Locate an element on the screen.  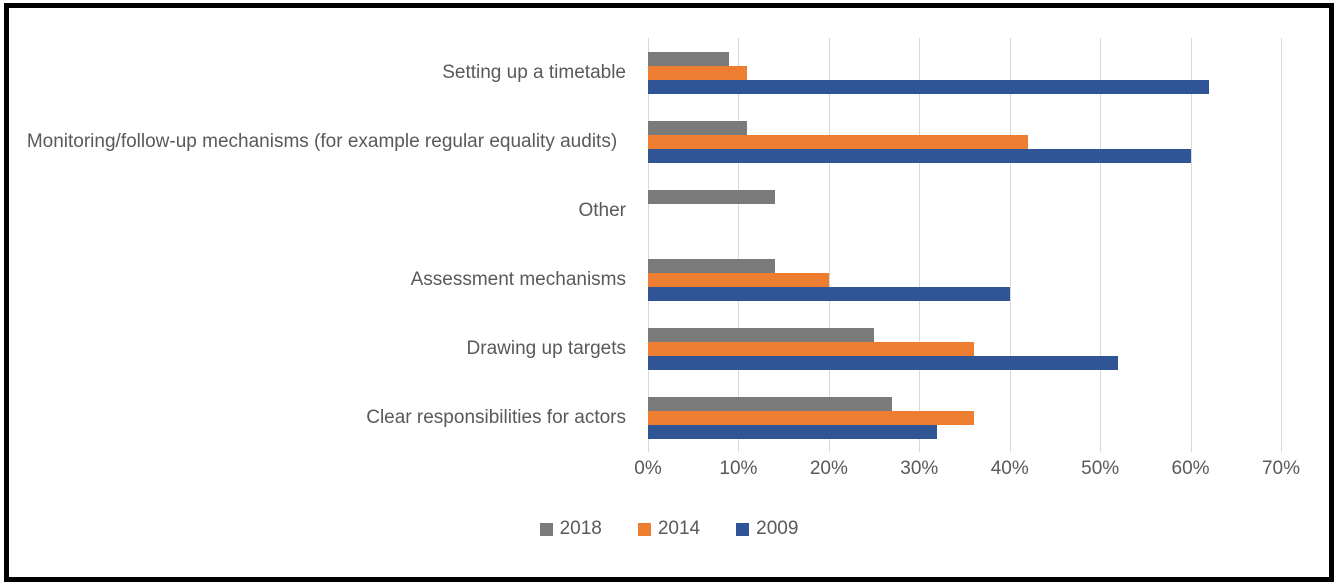
bar-group-assessment-mechanisms is located at coordinates (964, 279).